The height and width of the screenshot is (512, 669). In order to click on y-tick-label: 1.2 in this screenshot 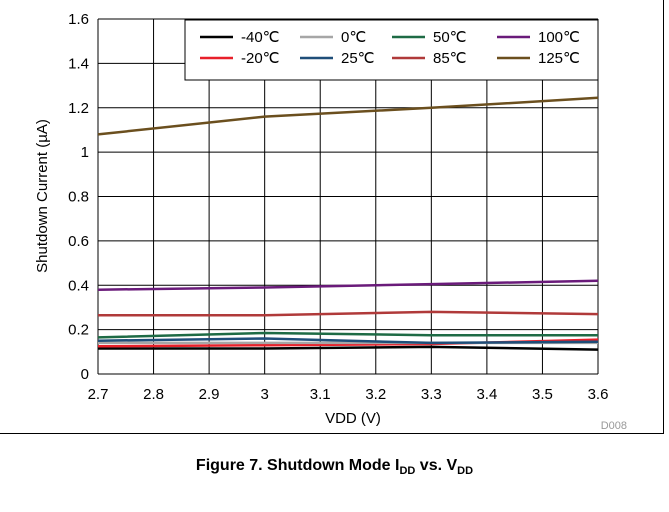, I will do `click(78, 108)`.